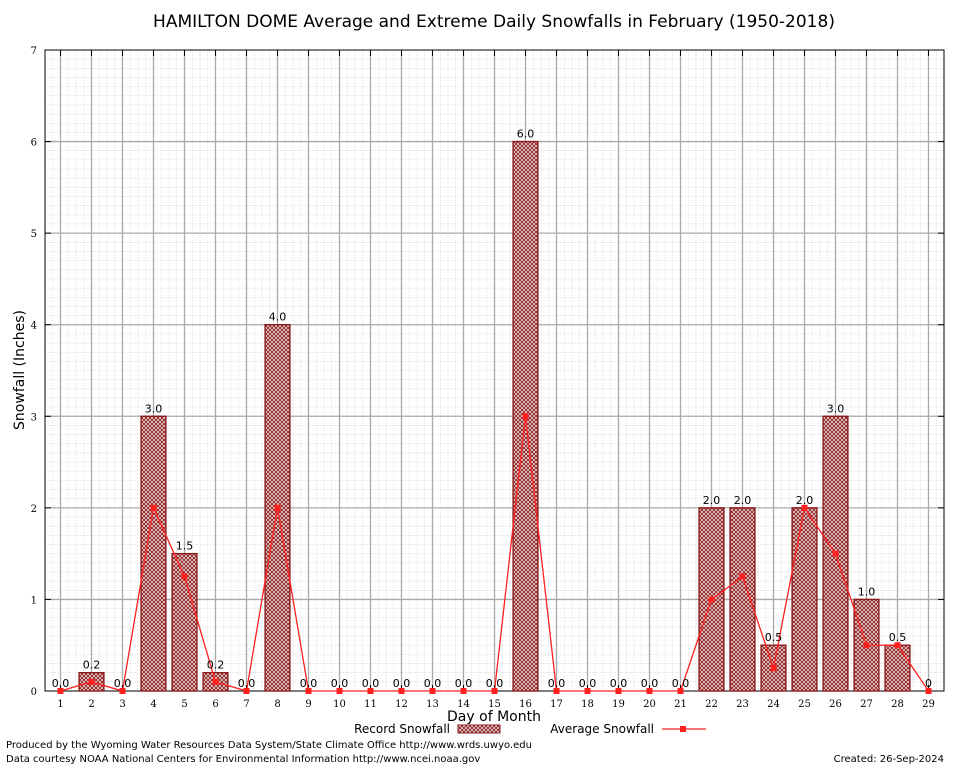 This screenshot has height=768, width=954. Describe the element at coordinates (339, 704) in the screenshot. I see `x-tick-label: 10` at that location.